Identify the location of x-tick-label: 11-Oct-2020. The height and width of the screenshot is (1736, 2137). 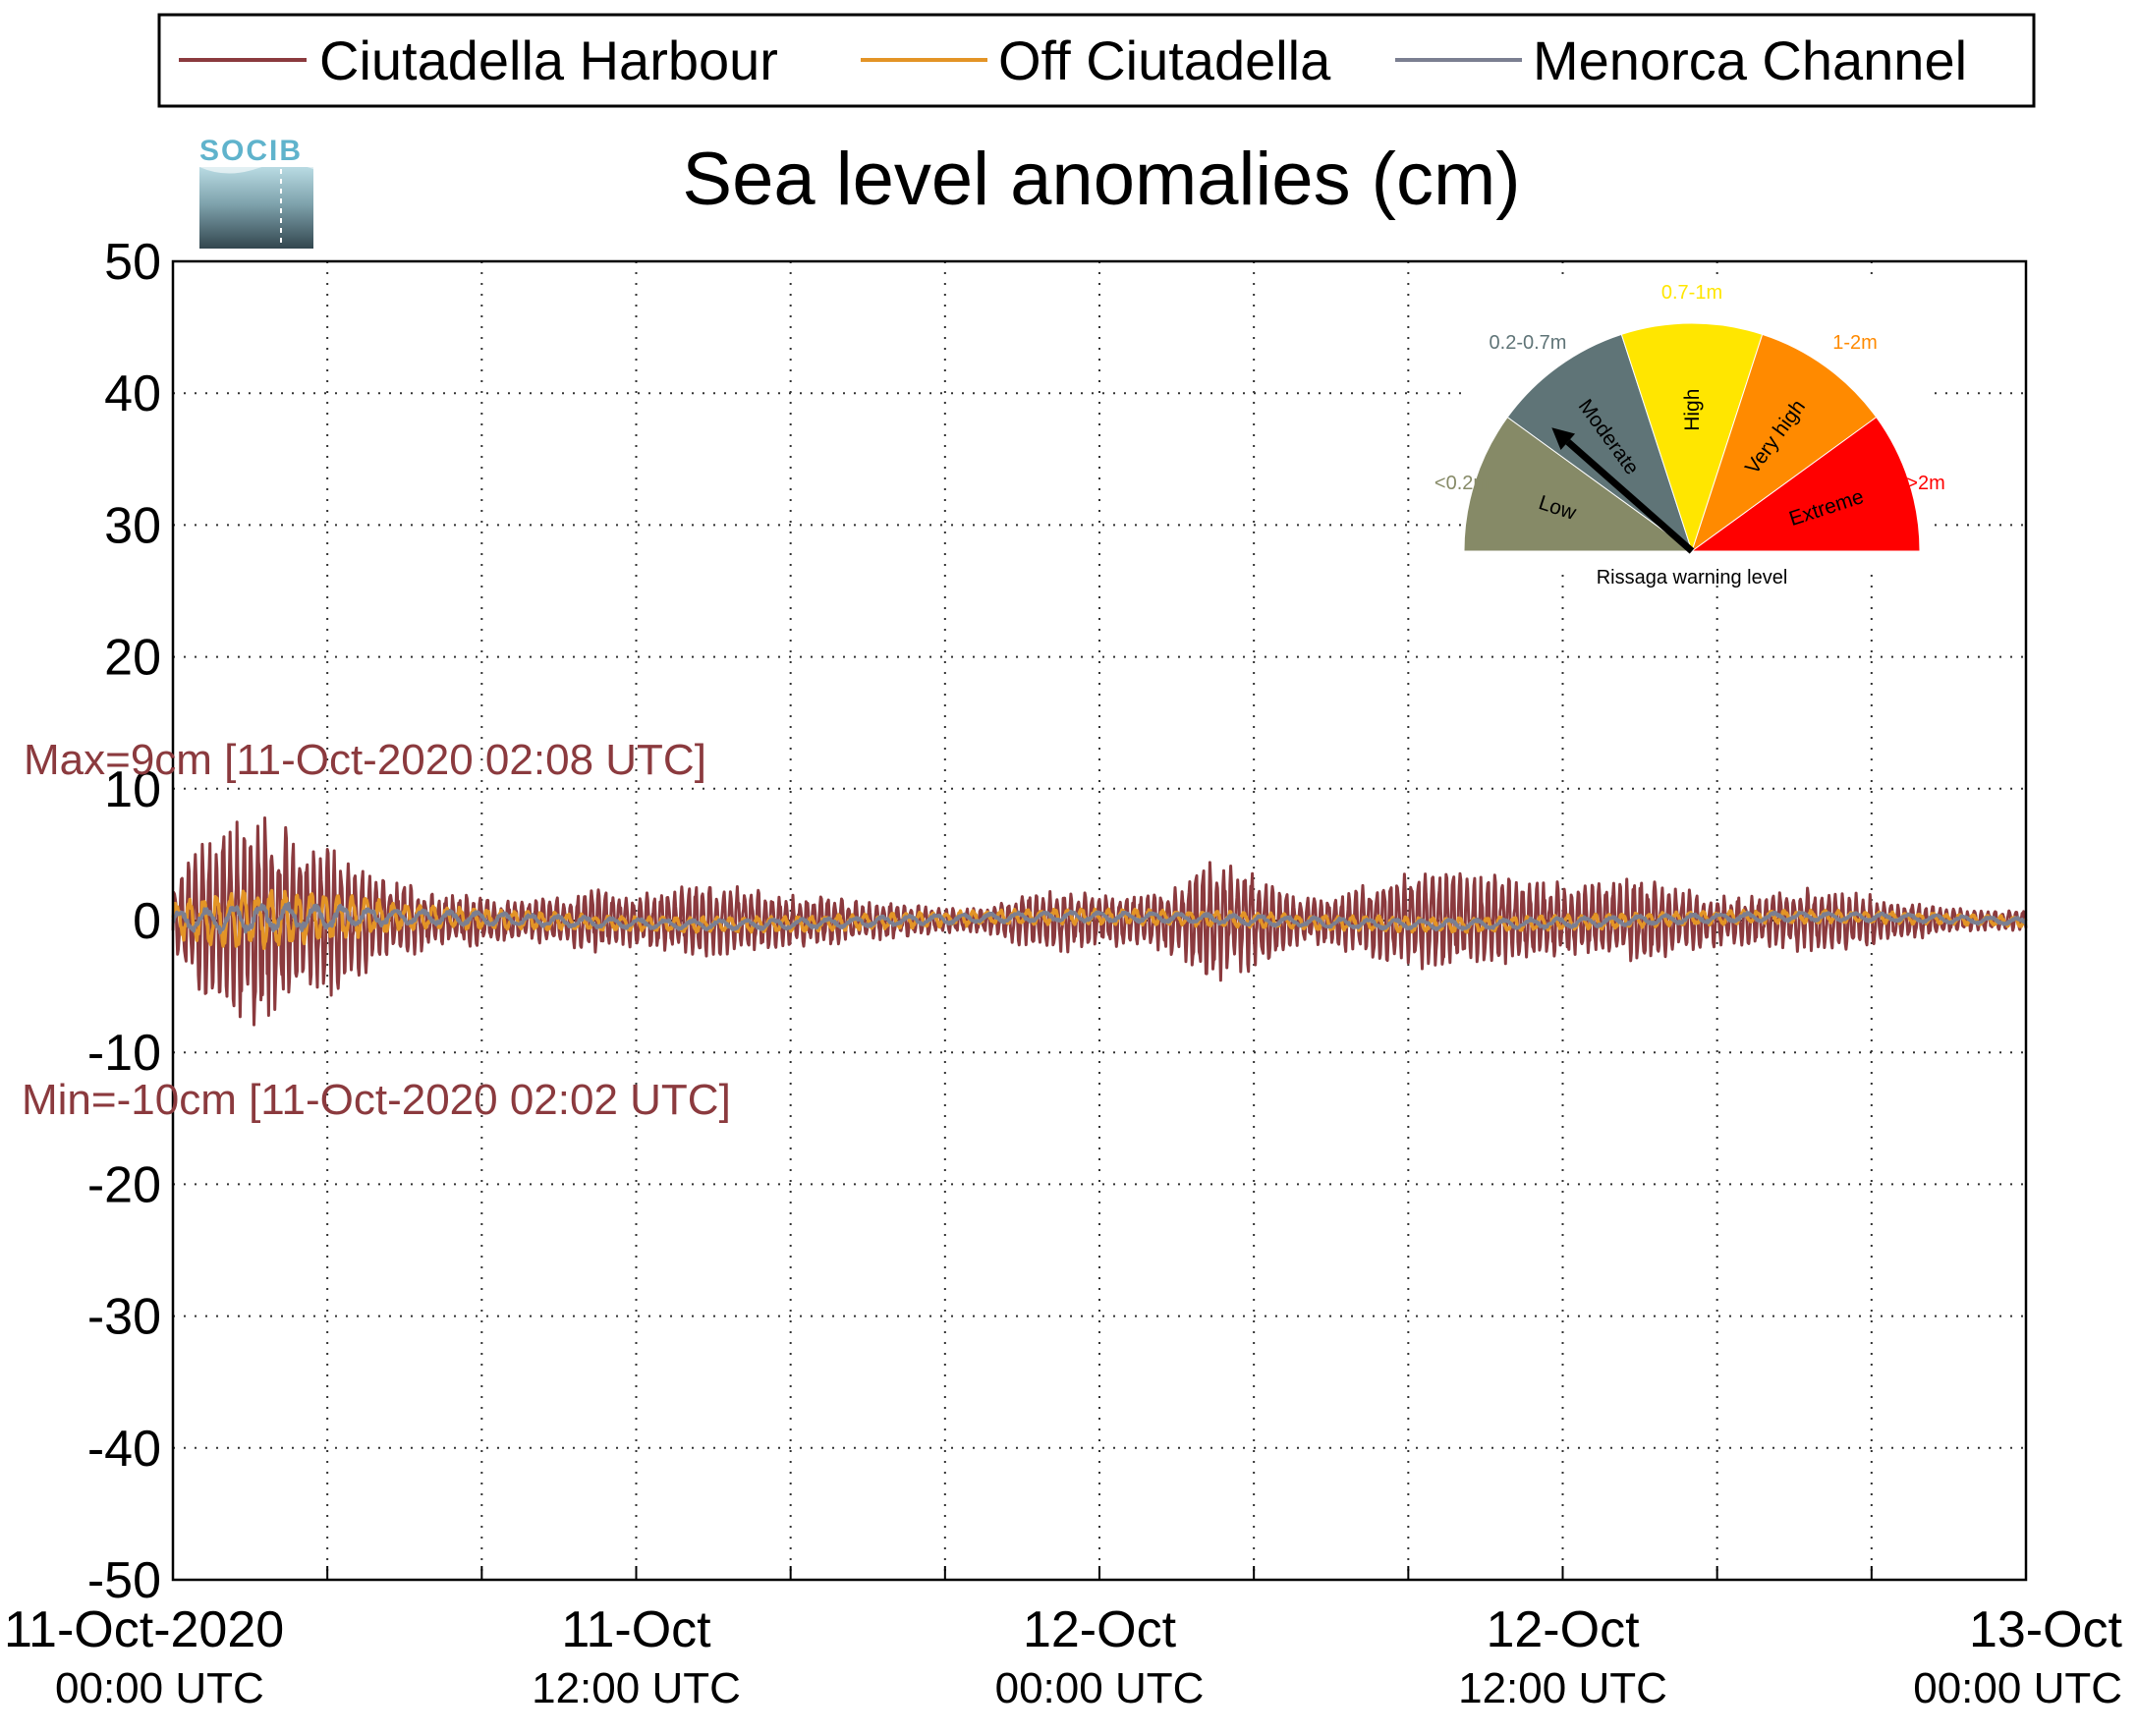
(144, 1629).